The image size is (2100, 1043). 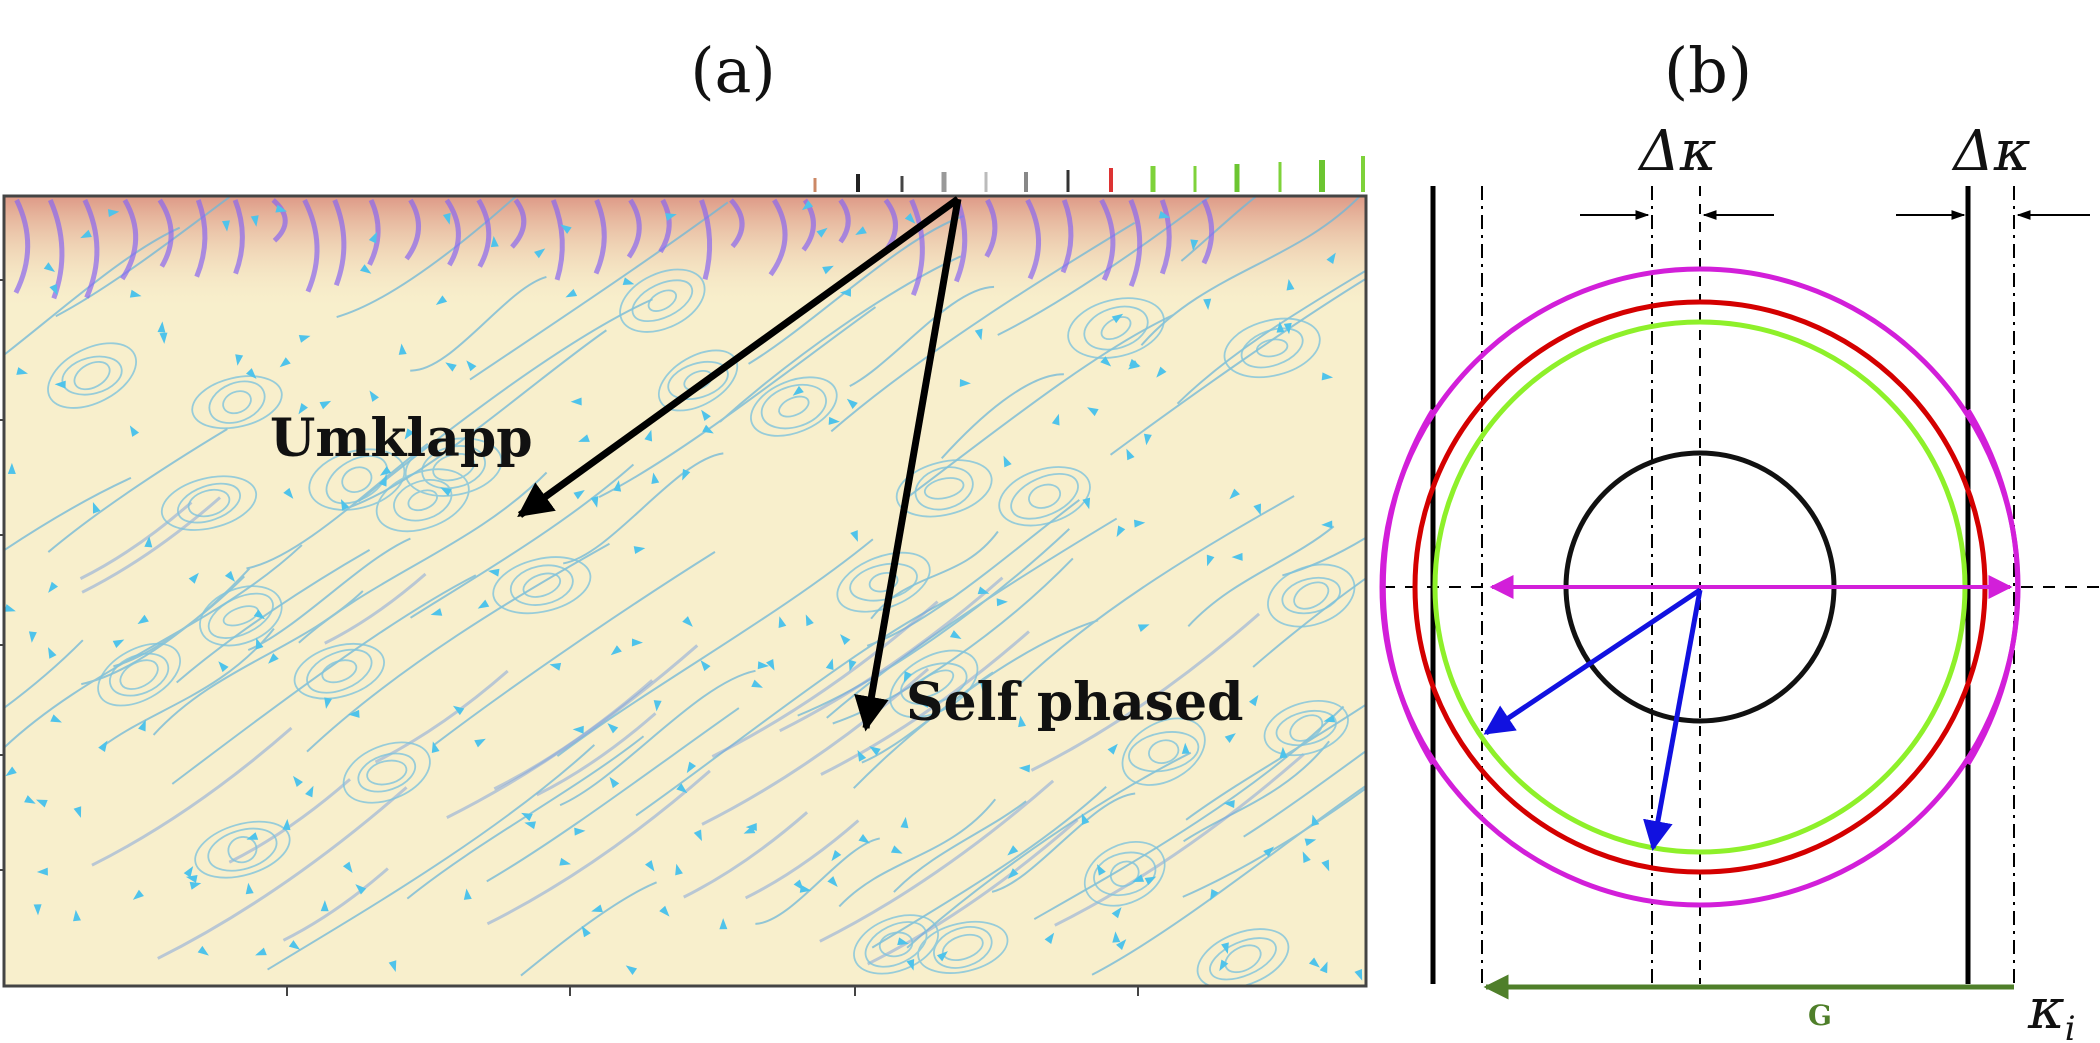 I want to click on annotation-arrows, so click(x=739, y=464).